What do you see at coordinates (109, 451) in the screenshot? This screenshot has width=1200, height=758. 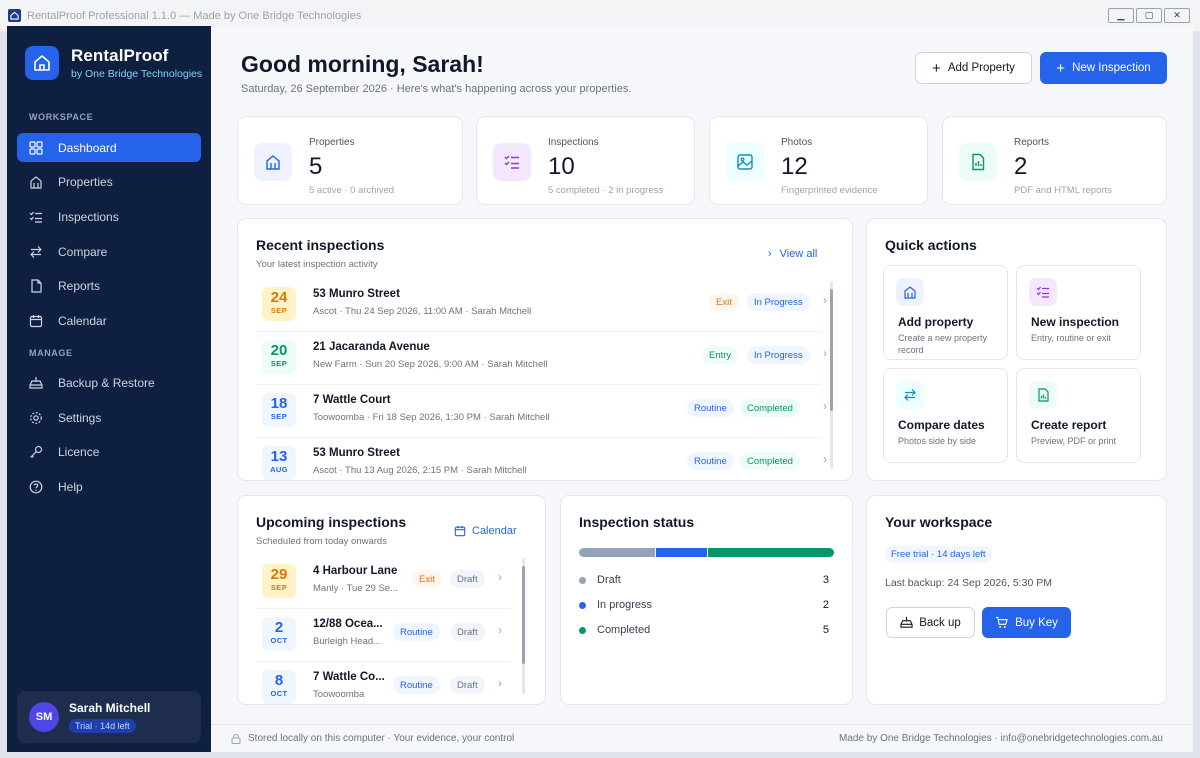 I see `sidebar-item-licence: Licence` at bounding box center [109, 451].